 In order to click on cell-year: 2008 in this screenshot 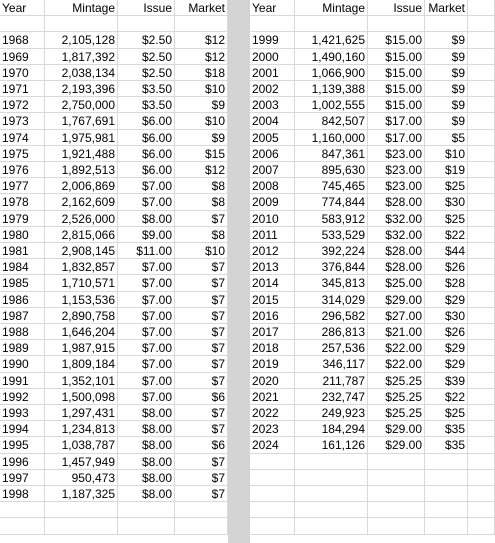, I will do `click(272, 186)`.